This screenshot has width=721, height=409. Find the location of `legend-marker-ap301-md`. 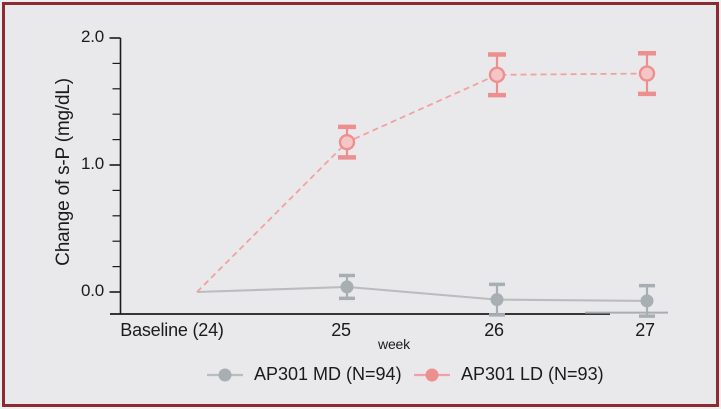

legend-marker-ap301-md is located at coordinates (225, 374).